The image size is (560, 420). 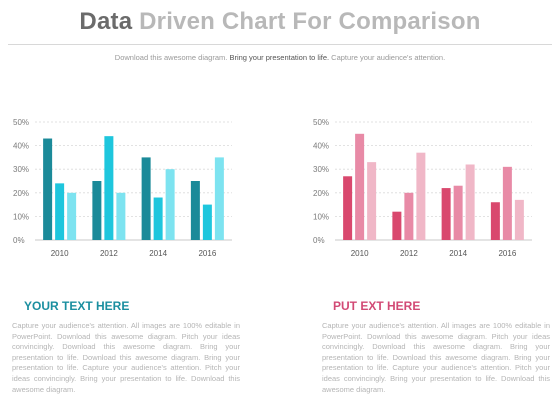 What do you see at coordinates (77, 306) in the screenshot?
I see `left-heading: YOUR TEXT HERE` at bounding box center [77, 306].